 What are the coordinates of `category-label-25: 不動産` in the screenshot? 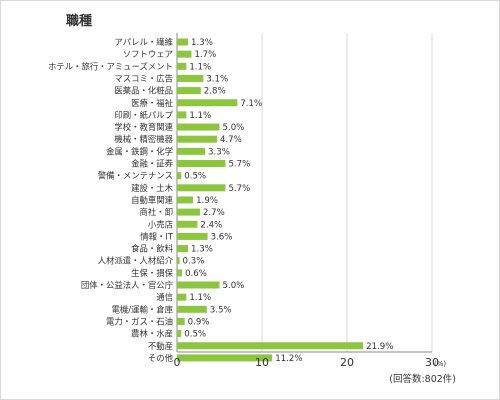 It's located at (160, 346).